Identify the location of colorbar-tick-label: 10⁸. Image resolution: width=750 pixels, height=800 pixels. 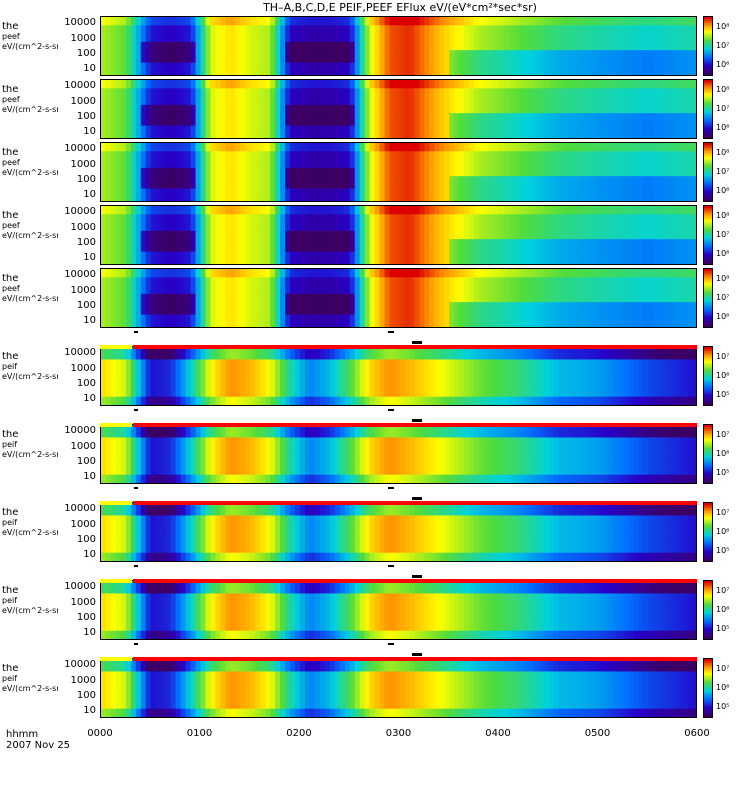
(723, 89).